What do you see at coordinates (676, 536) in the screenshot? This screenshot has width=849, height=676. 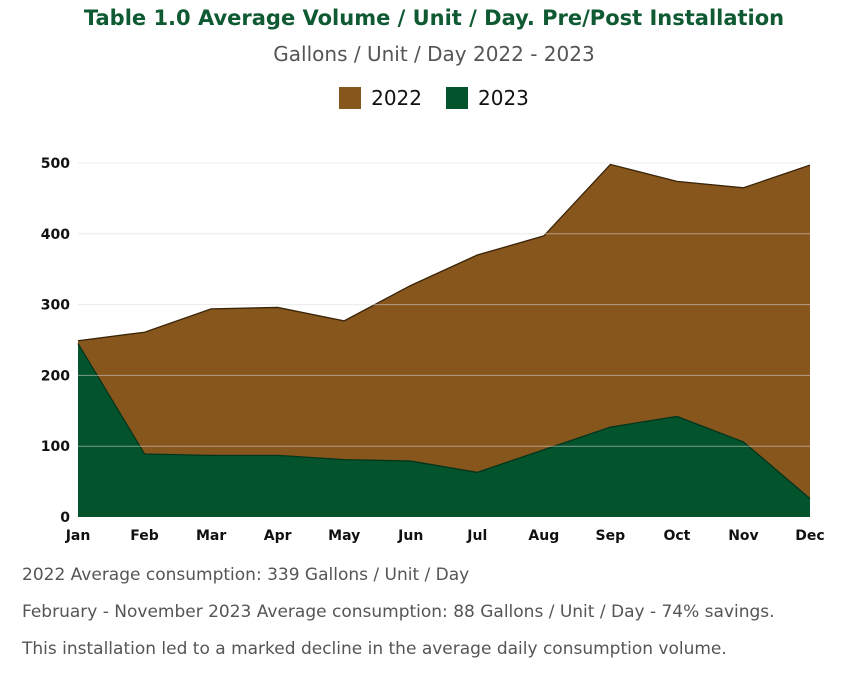 I see `x-tick-label-oct: Oct` at bounding box center [676, 536].